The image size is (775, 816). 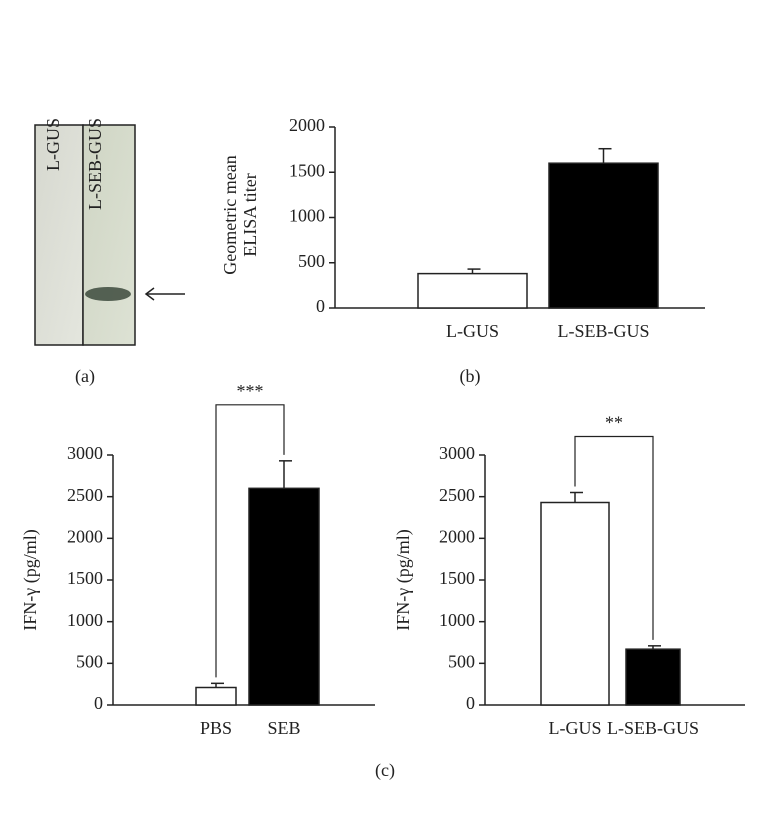 I want to click on x-tick-label: SEB, so click(x=283, y=728).